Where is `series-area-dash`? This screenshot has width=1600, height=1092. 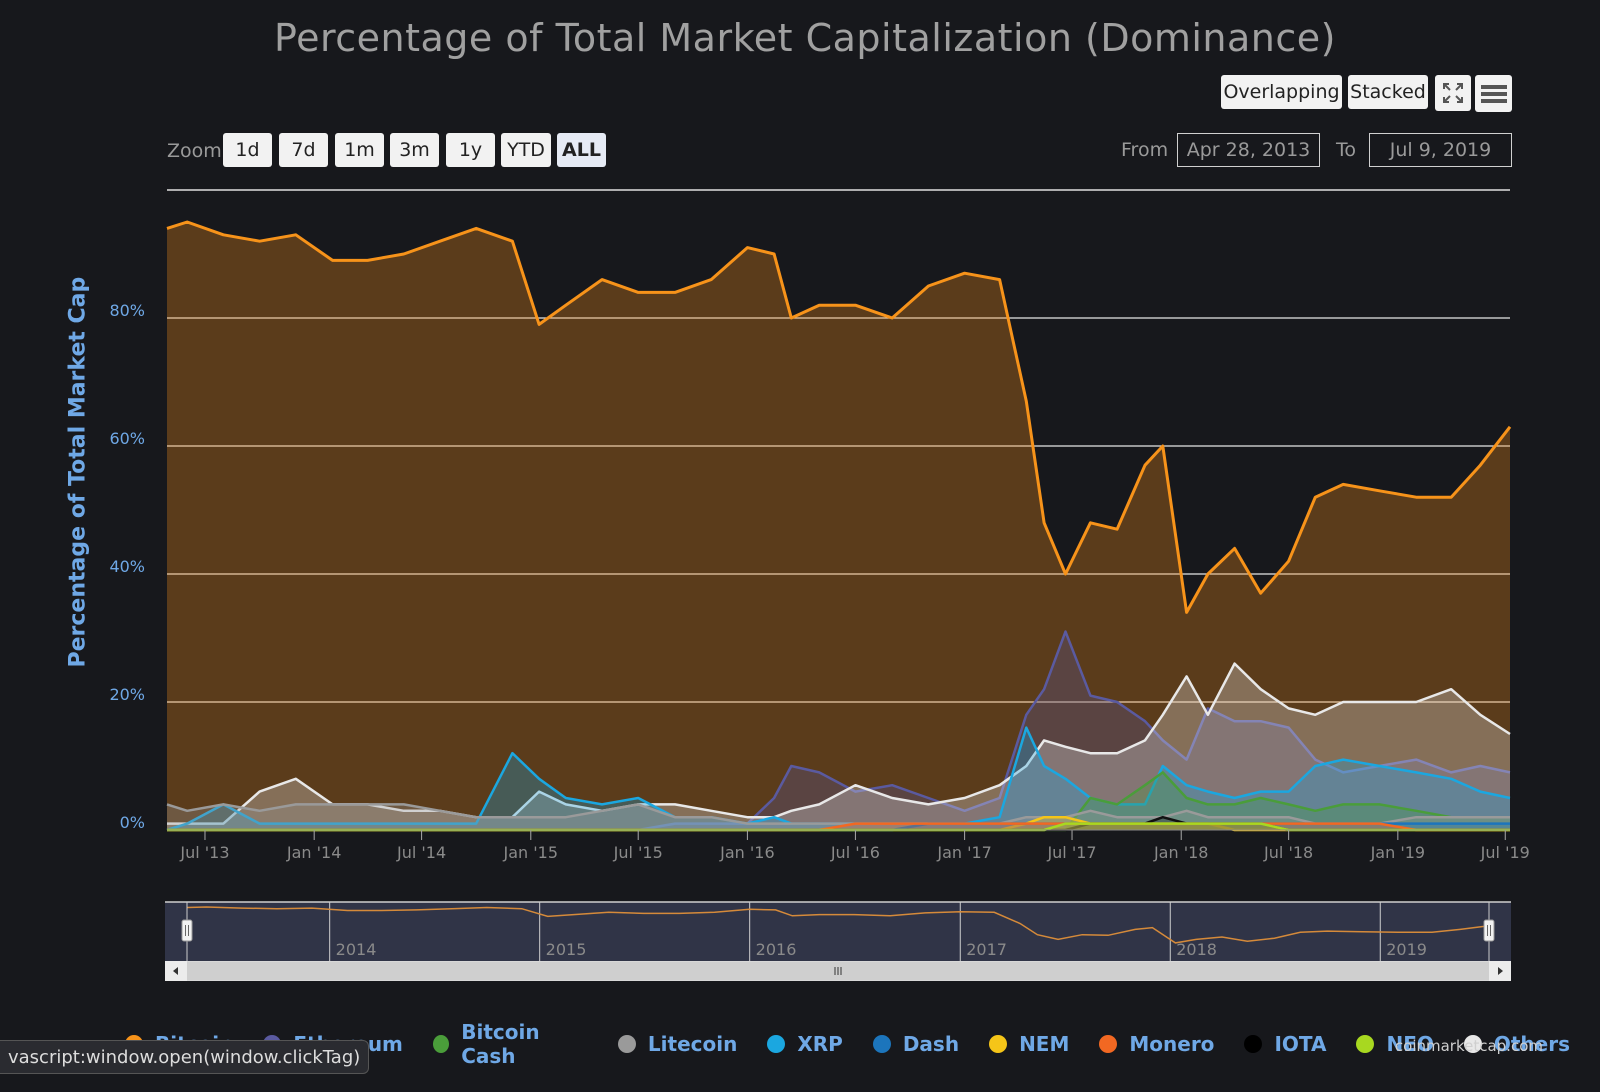
series-area-dash is located at coordinates (838, 826).